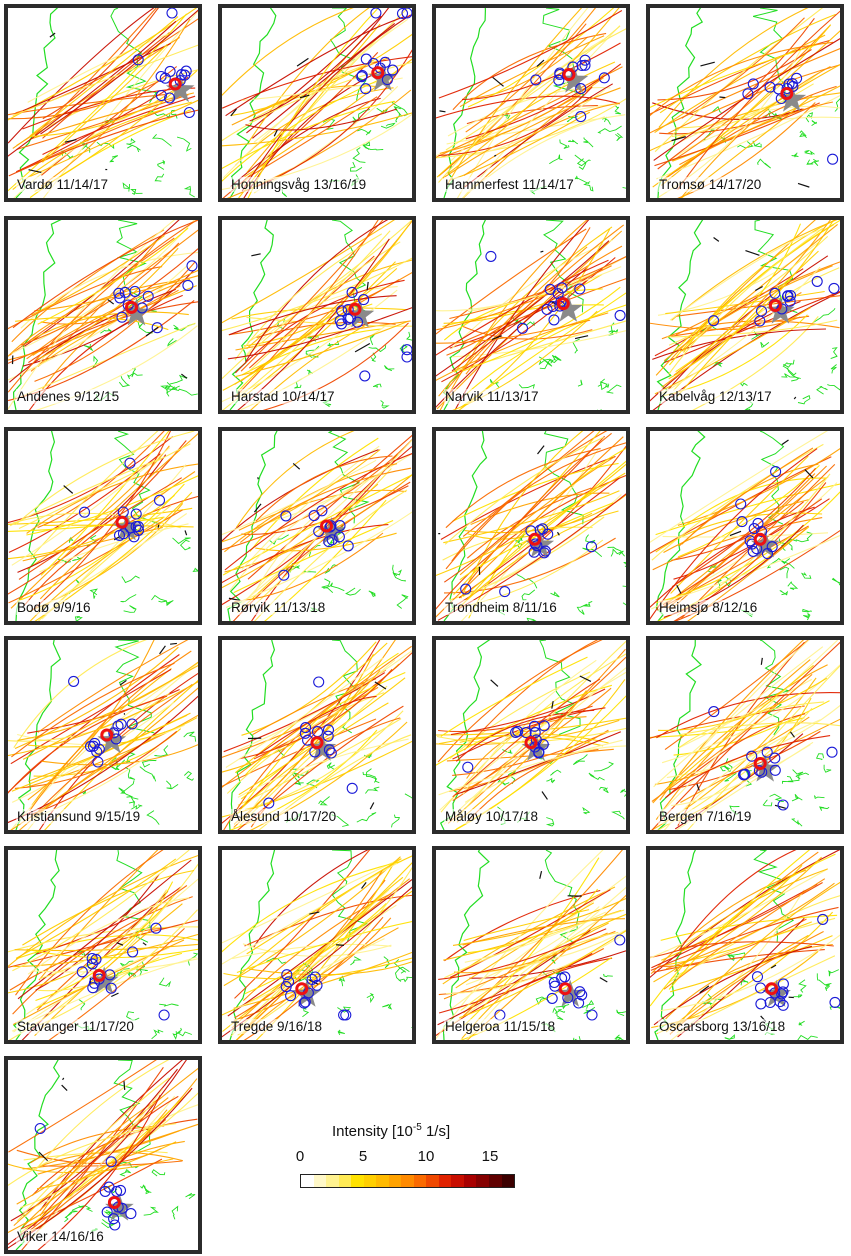 The image size is (851, 1256). I want to click on station-map-panel: Tromsø 14/17/20, so click(745, 103).